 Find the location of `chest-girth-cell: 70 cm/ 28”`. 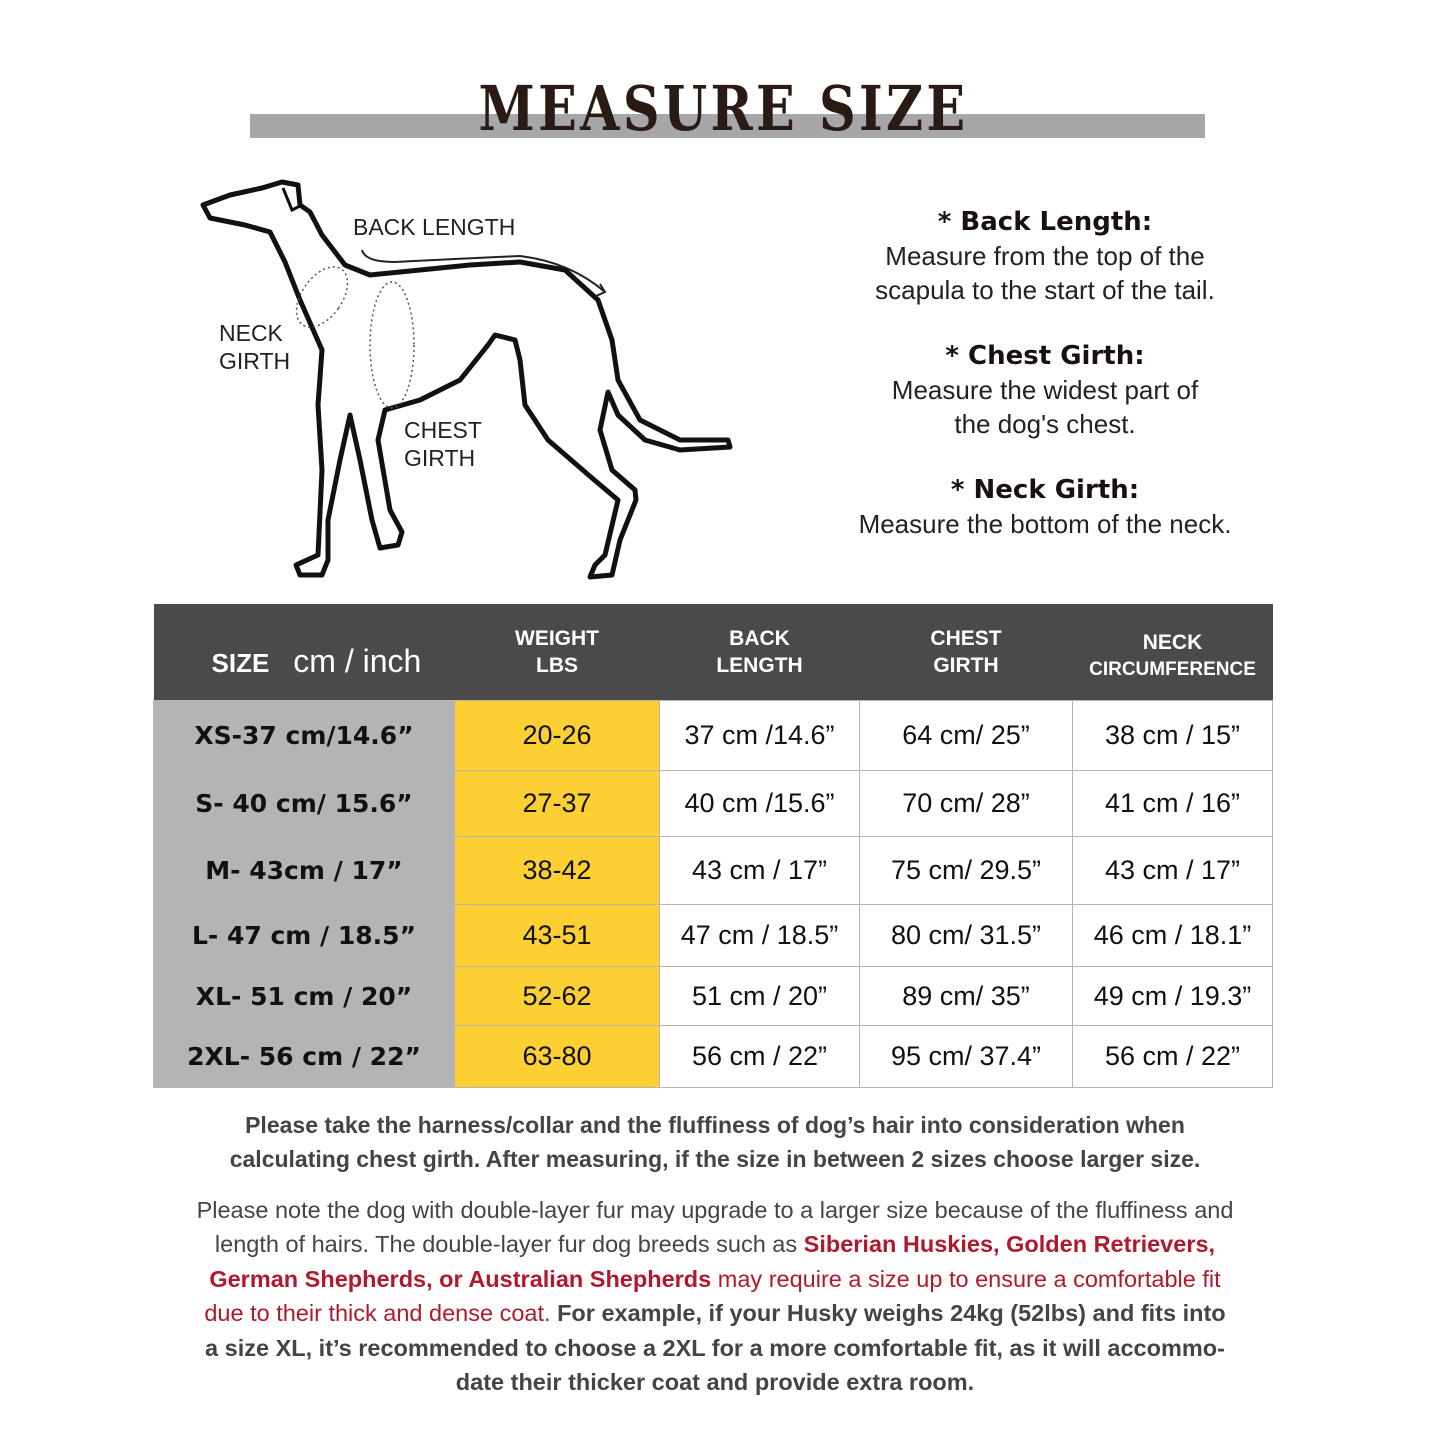

chest-girth-cell: 70 cm/ 28” is located at coordinates (966, 803).